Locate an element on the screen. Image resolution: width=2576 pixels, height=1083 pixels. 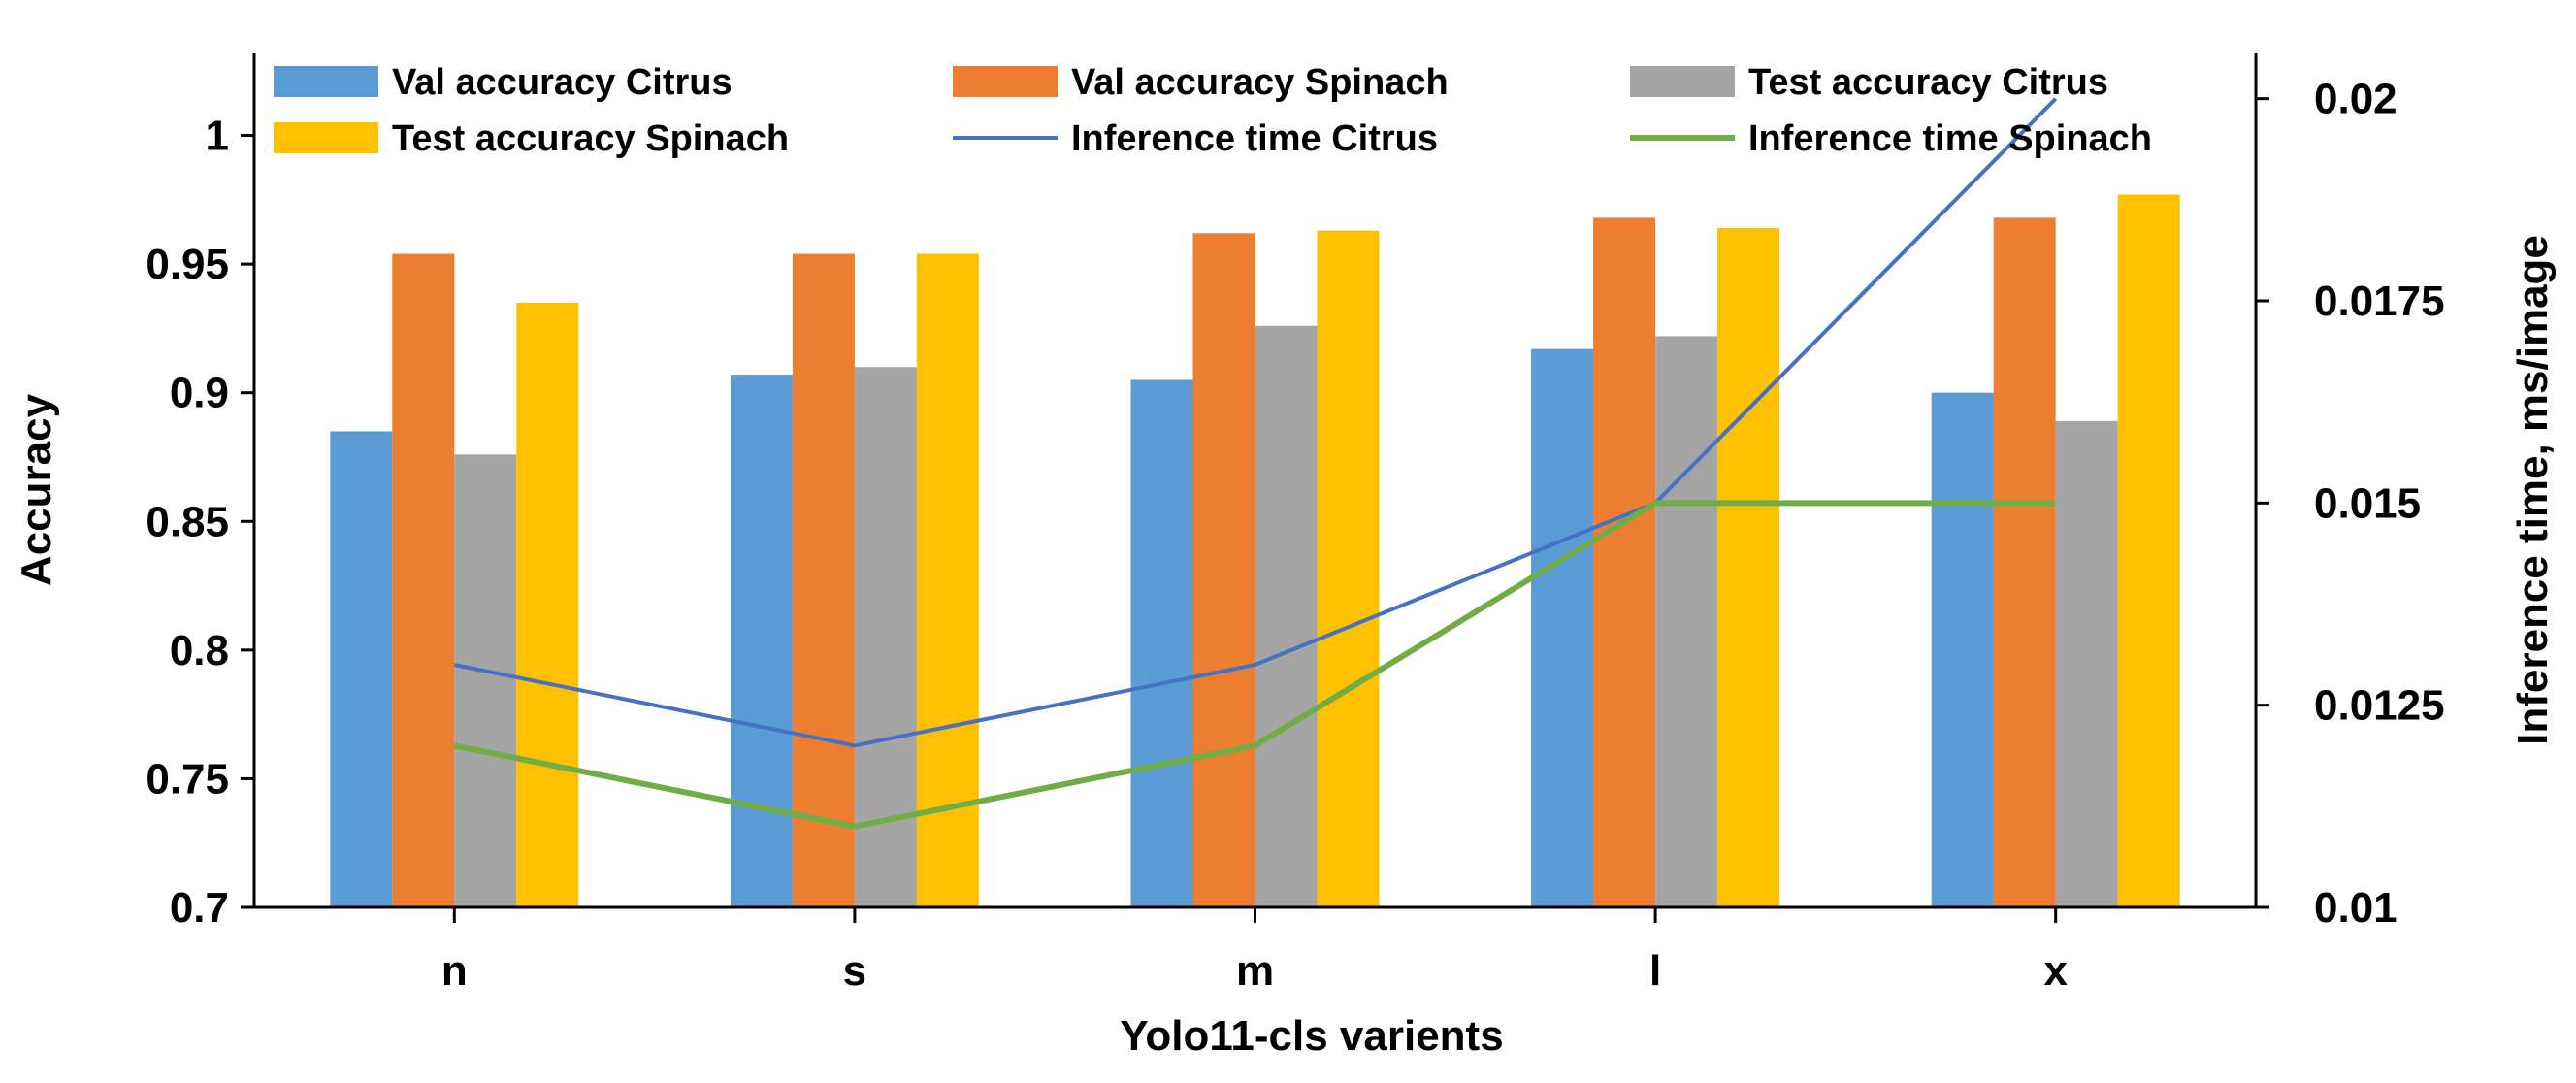
legend-label: Test accuracy Spinach is located at coordinates (590, 138).